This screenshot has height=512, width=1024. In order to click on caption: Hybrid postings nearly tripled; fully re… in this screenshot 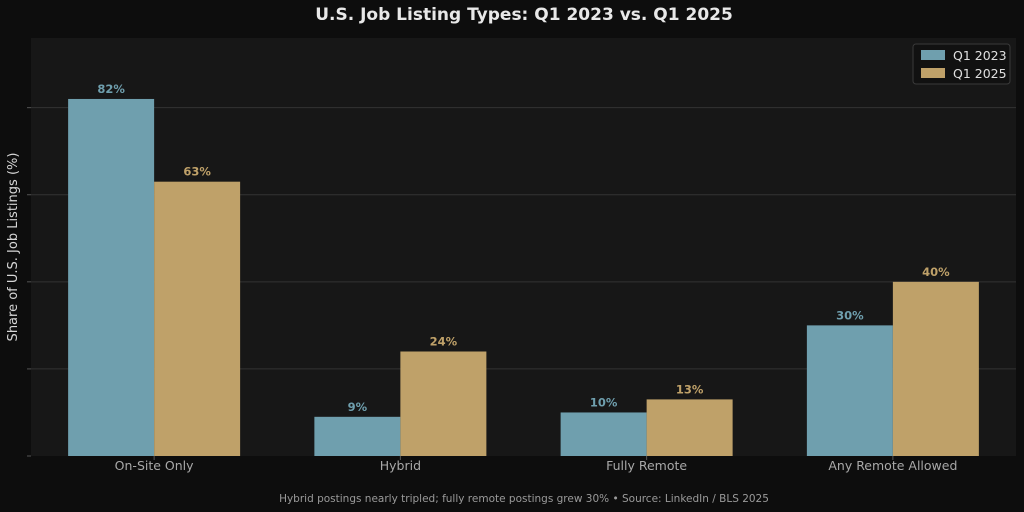, I will do `click(524, 499)`.